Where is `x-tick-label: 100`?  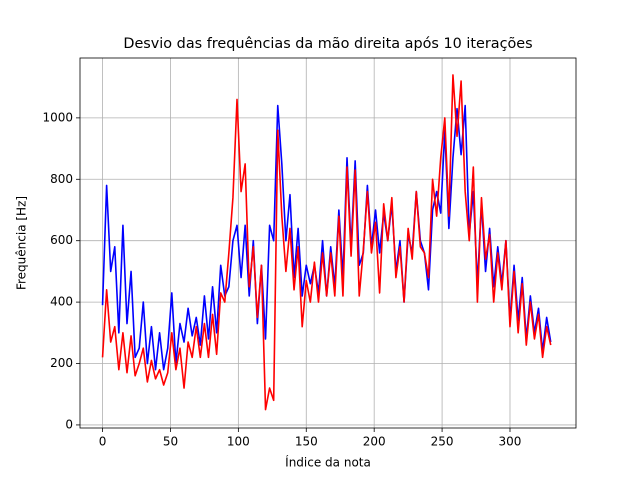
x-tick-label: 100 is located at coordinates (238, 442).